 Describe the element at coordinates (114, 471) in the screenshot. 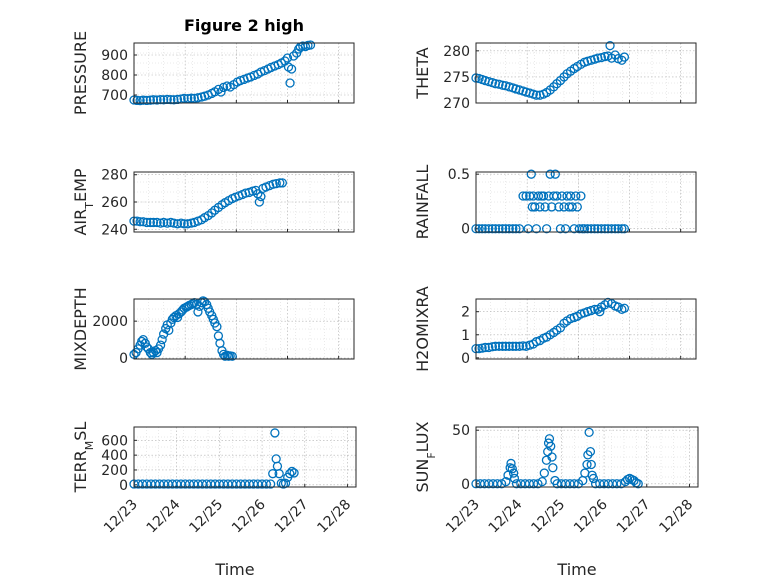

I see `y-tick-label: 200` at that location.